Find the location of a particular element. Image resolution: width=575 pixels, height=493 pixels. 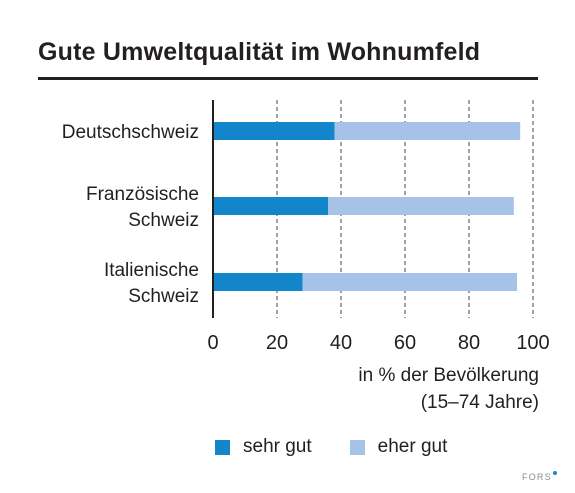

x-tick-label-100: 100 is located at coordinates (532, 343).